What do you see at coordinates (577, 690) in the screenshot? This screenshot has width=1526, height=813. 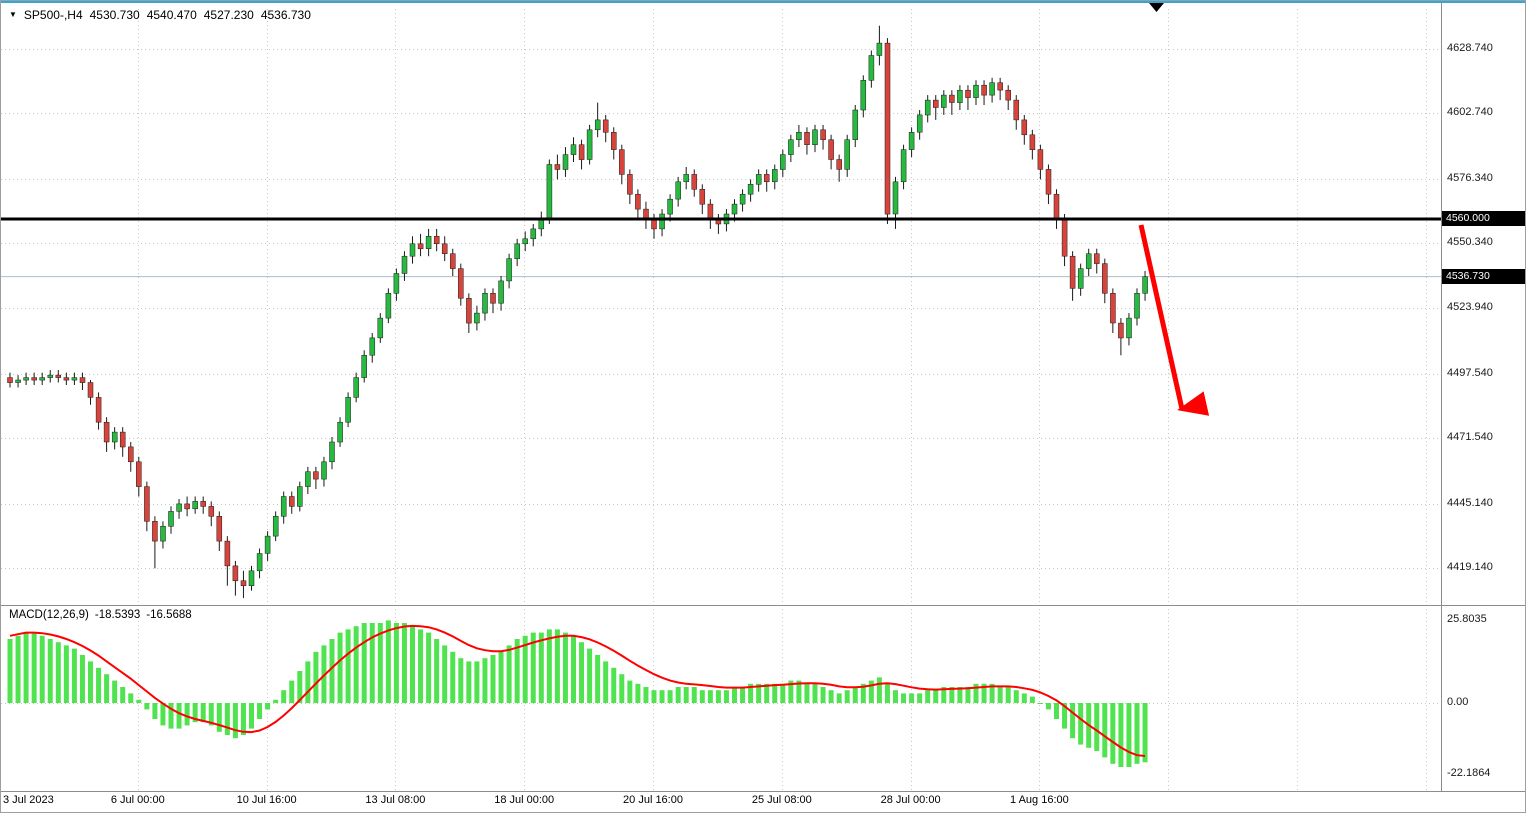 I see `macd-signal-line` at bounding box center [577, 690].